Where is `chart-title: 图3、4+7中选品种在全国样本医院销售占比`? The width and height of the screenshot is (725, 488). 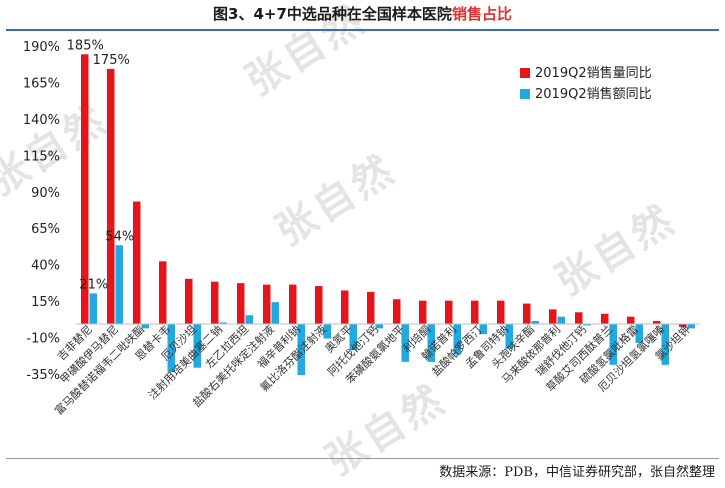 chart-title: 图3、4+7中选品种在全国样本医院销售占比 is located at coordinates (362, 14).